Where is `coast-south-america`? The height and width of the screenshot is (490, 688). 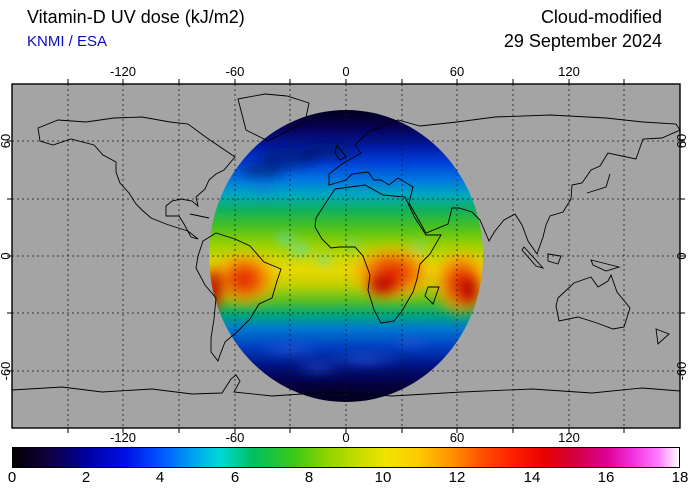 coast-south-america is located at coordinates (238, 297).